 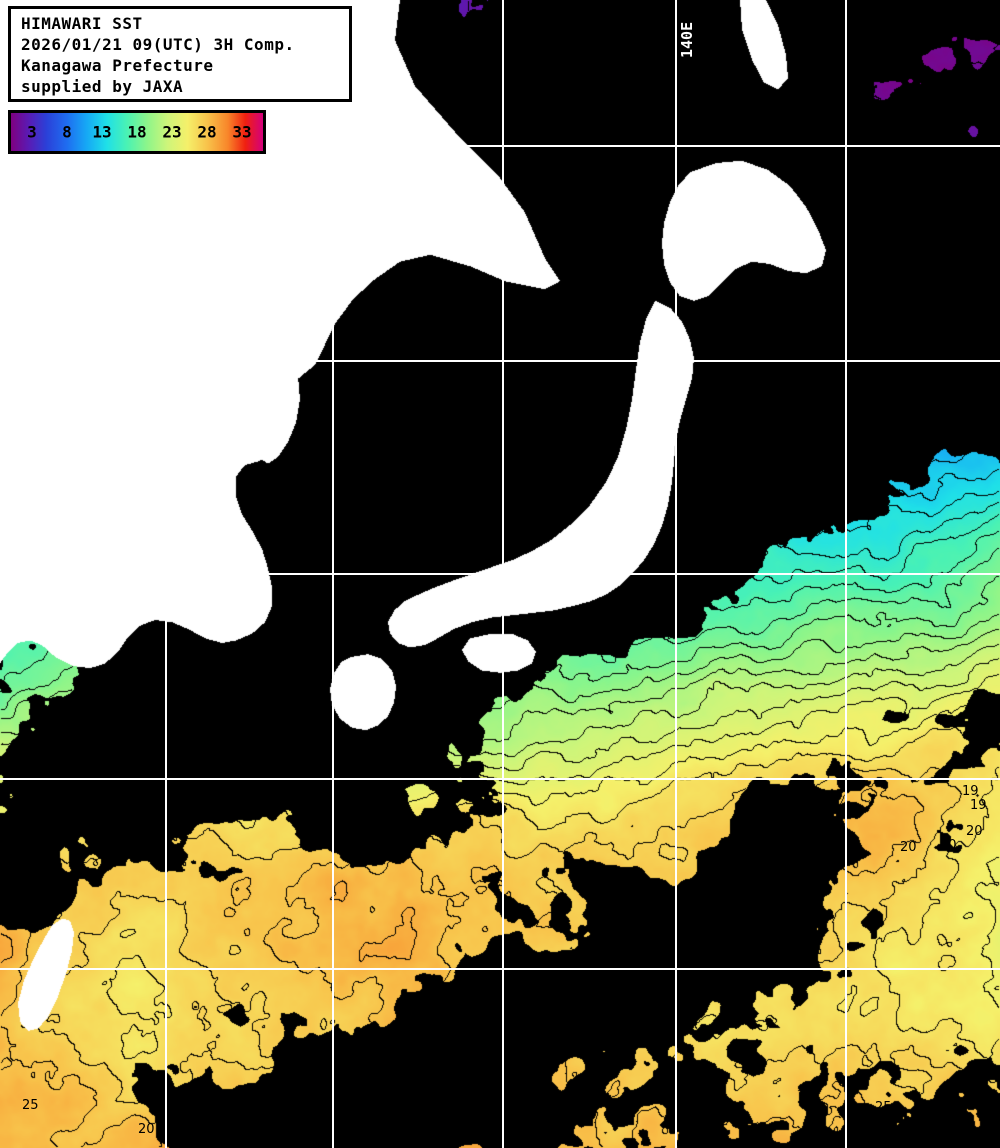 I want to click on colorbar-tick-3: 3, so click(x=32, y=132).